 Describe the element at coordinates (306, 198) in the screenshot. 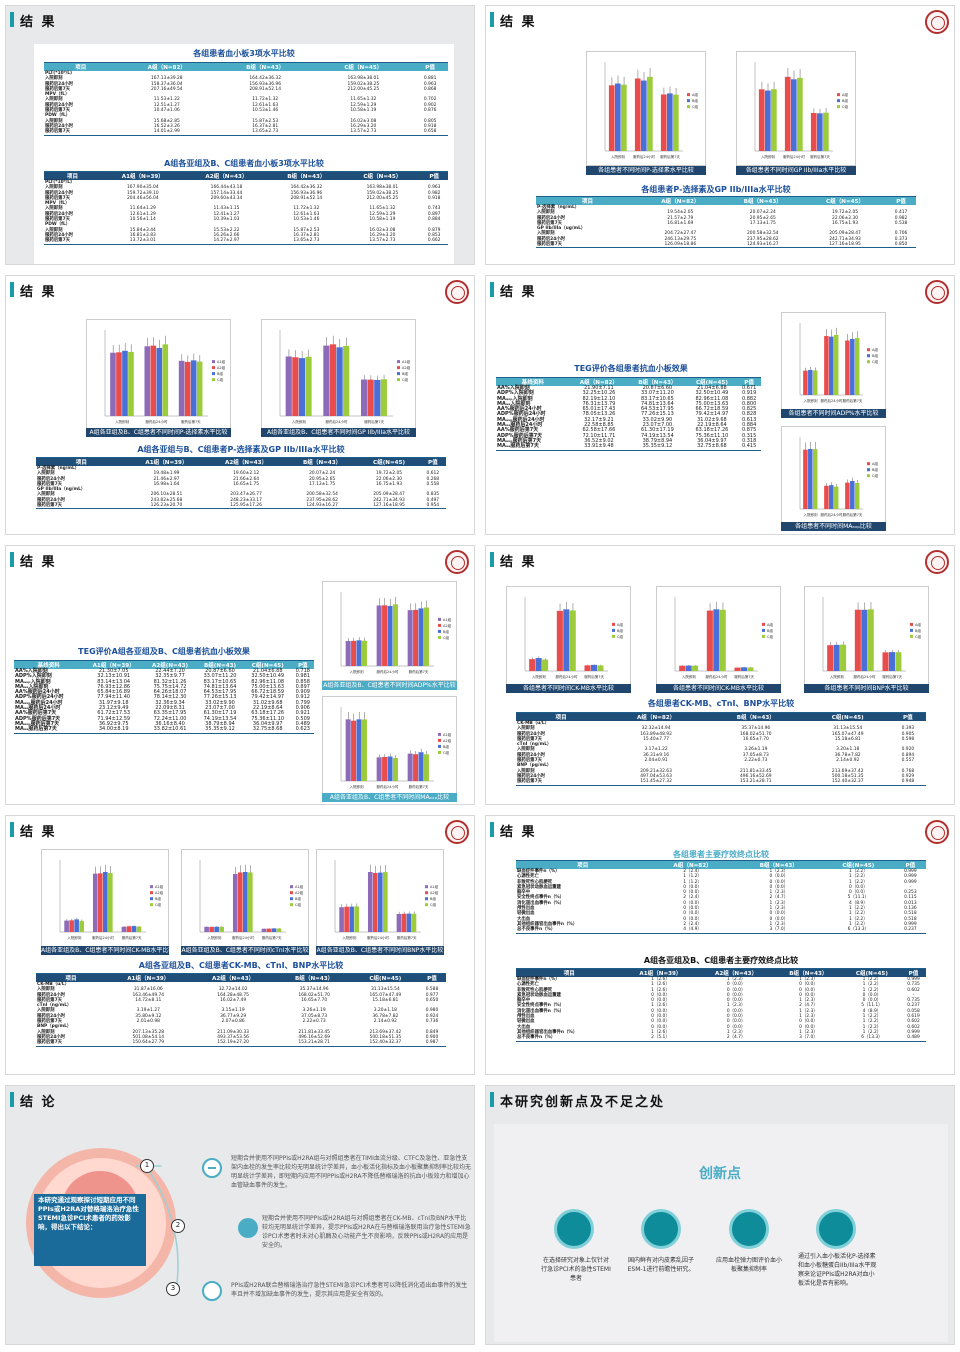

I see `table-cell: 208.91±52.14` at that location.